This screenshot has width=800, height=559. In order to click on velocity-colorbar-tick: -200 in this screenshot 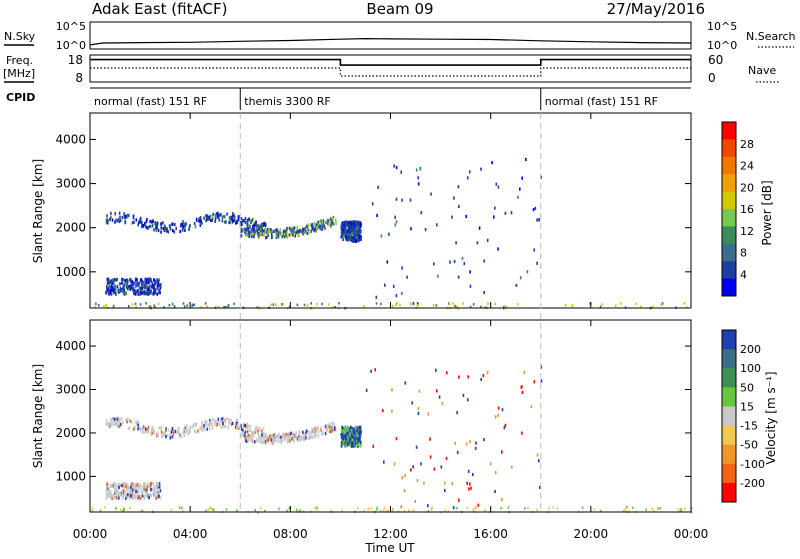, I will do `click(752, 483)`.